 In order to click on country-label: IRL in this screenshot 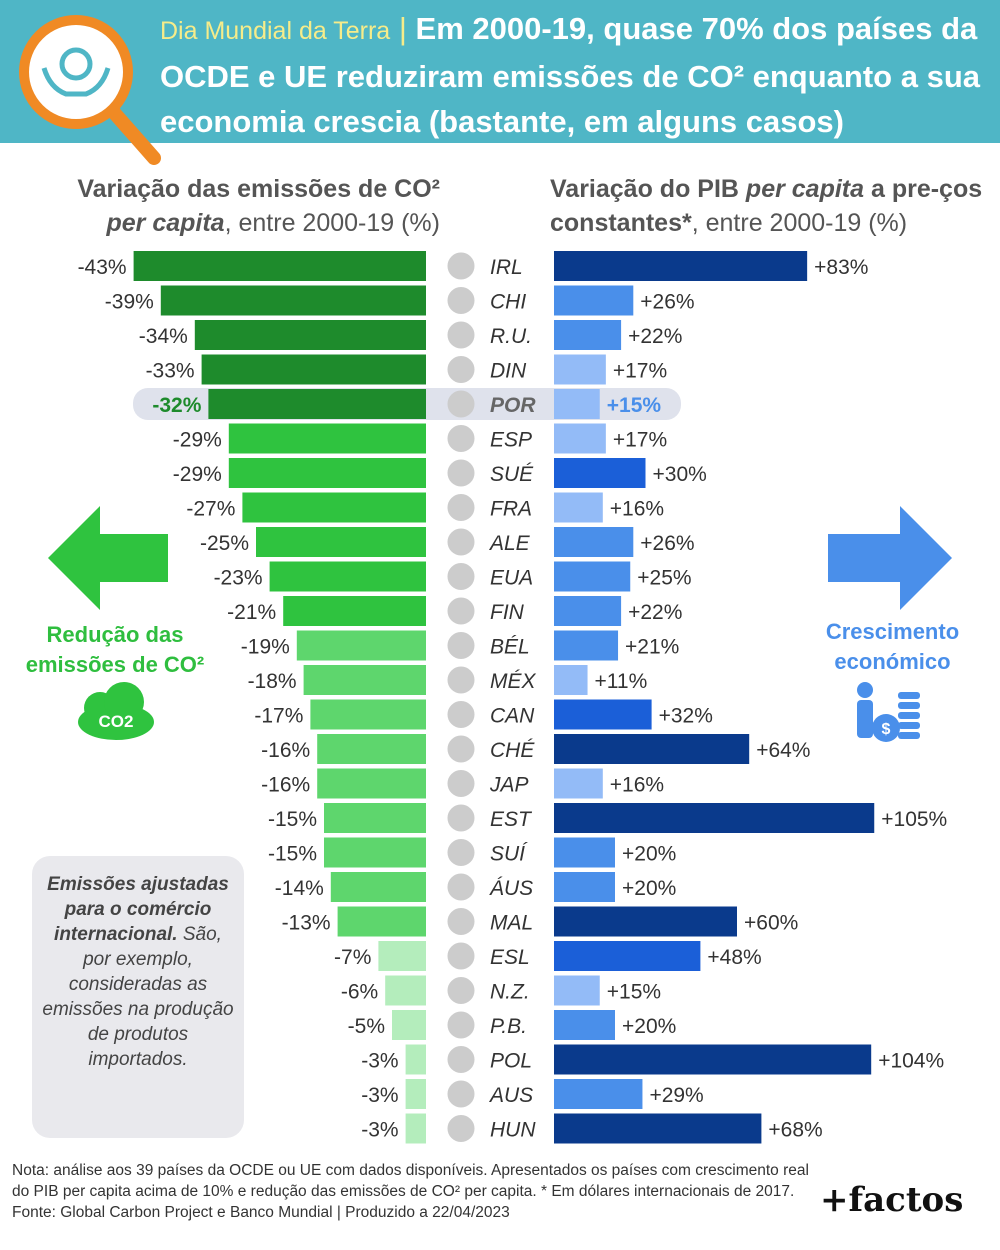, I will do `click(506, 267)`.